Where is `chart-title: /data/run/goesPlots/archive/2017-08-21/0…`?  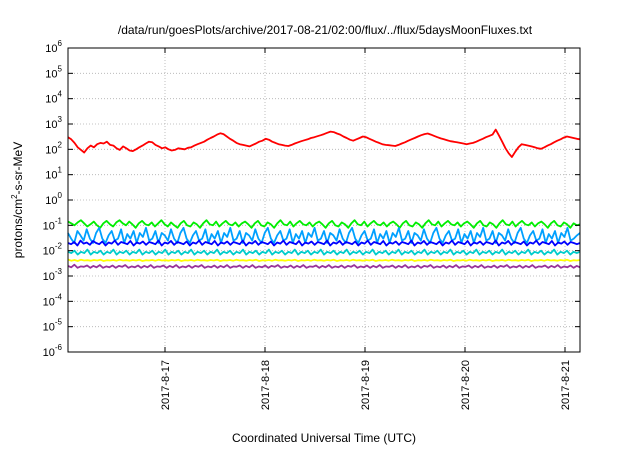
chart-title: /data/run/goesPlots/archive/2017-08-21/0… is located at coordinates (325, 30).